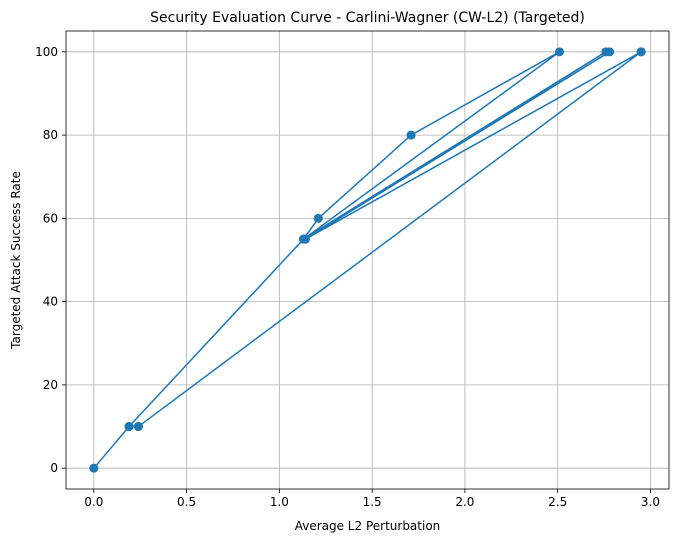  Describe the element at coordinates (50, 260) in the screenshot. I see `y-axis-ticks: 0 20 40 60 80 100` at that location.